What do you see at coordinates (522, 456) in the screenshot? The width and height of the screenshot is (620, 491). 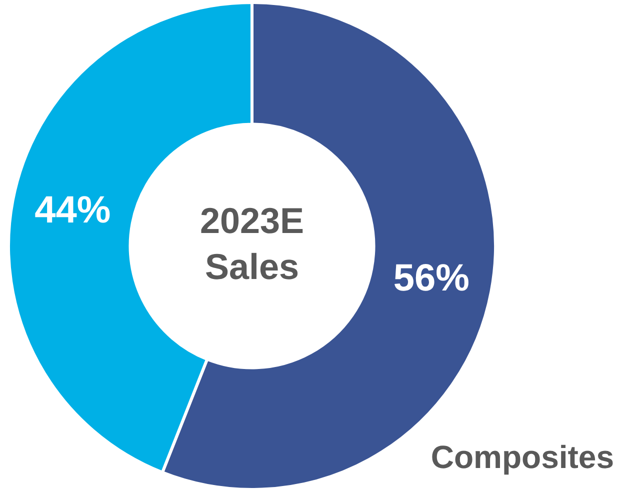 I see `slice-label: Composites` at bounding box center [522, 456].